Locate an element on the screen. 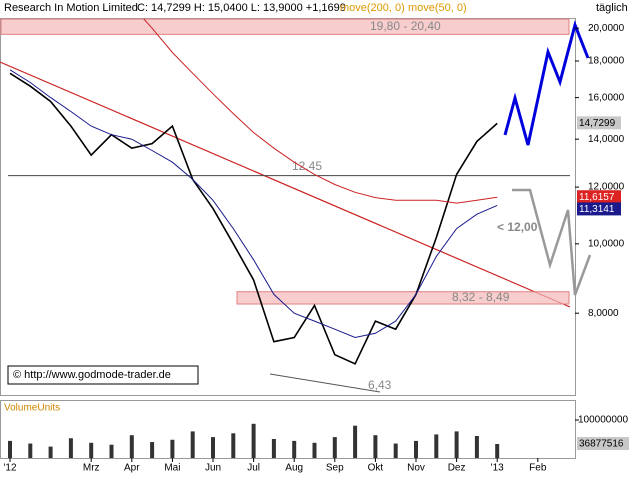 The height and width of the screenshot is (482, 634). volume-tag is located at coordinates (603, 443).